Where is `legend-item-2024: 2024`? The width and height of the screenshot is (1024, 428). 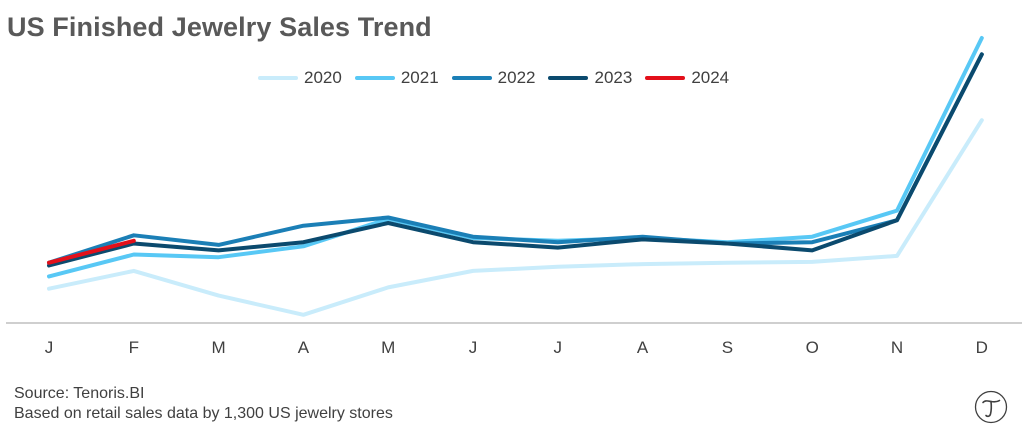
legend-item-2024: 2024 is located at coordinates (687, 78).